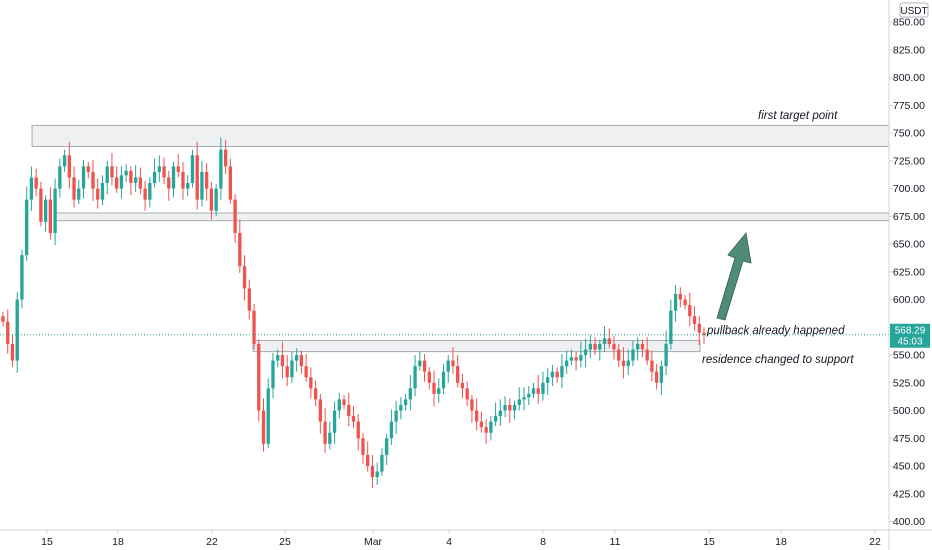 This screenshot has height=550, width=932. I want to click on y-tick-label: 525.00, so click(909, 383).